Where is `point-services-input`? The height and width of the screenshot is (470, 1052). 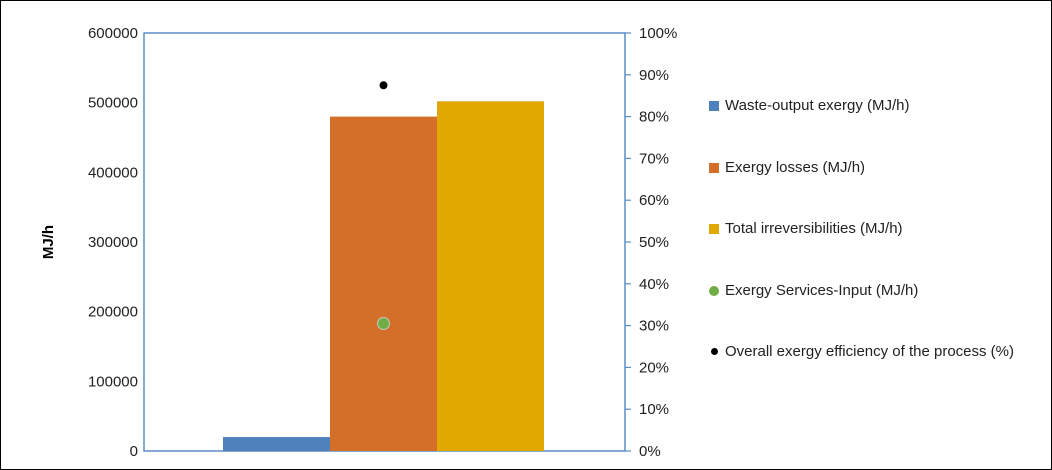
point-services-input is located at coordinates (383, 324).